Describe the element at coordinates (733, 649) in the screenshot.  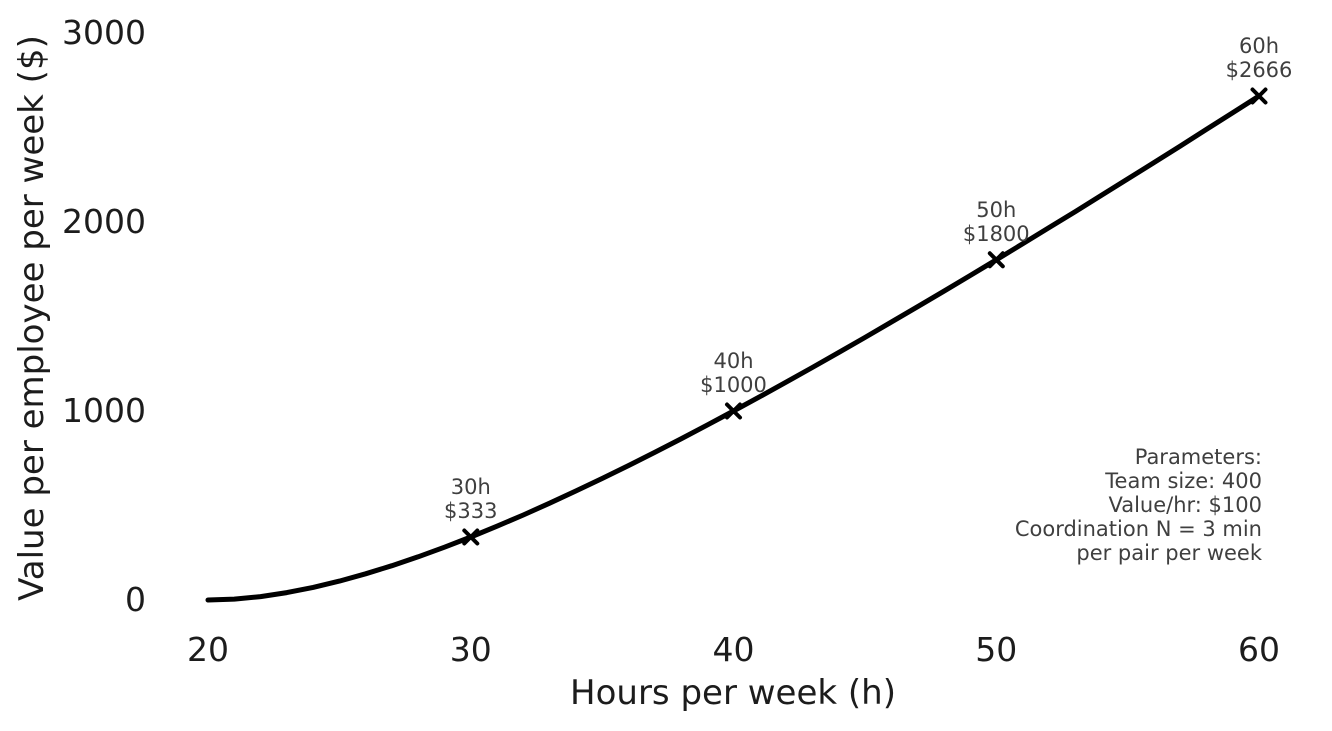
I see `x-tick-40: 40` at that location.